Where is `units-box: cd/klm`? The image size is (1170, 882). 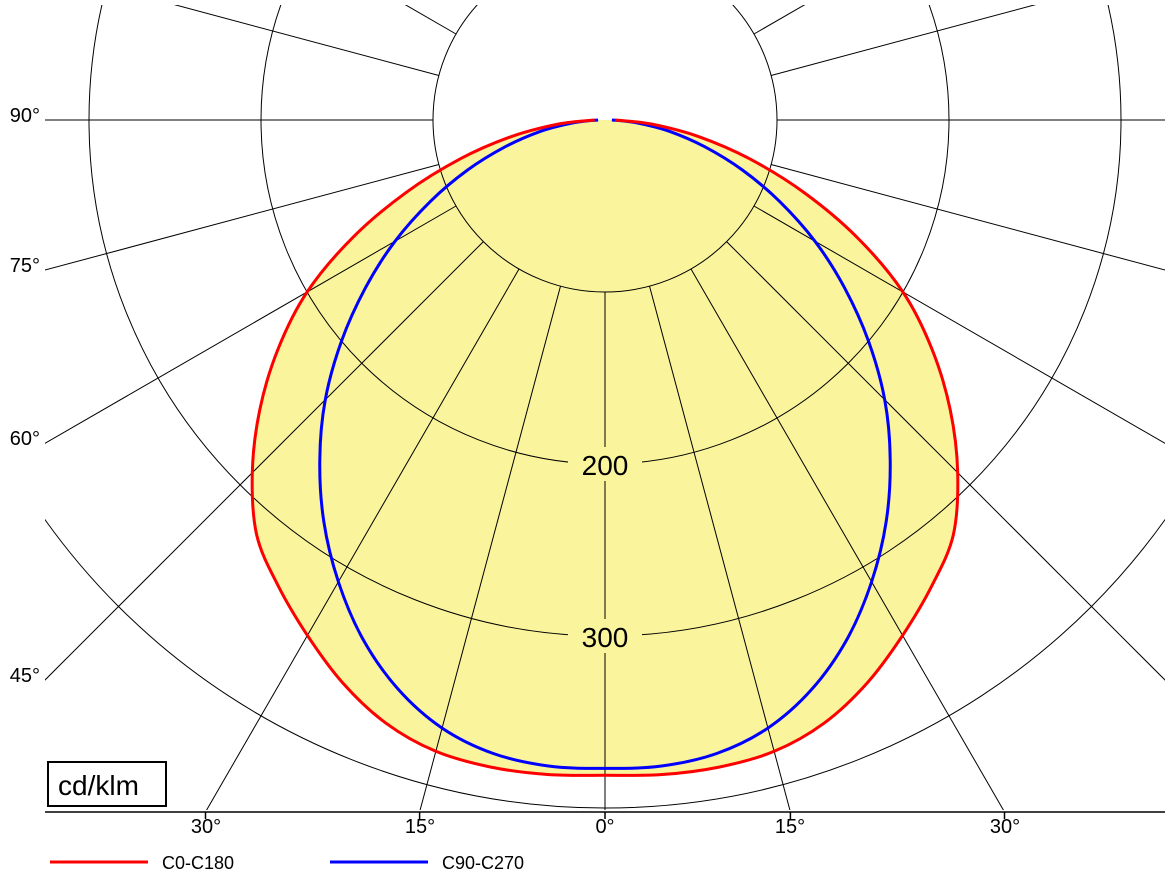 units-box: cd/klm is located at coordinates (107, 784).